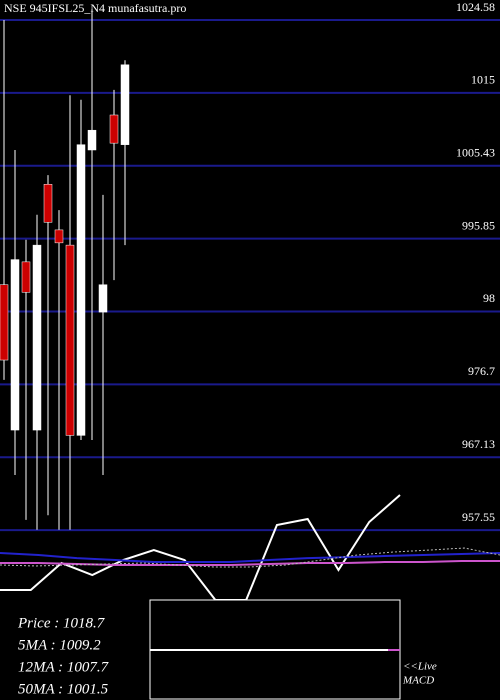 The height and width of the screenshot is (700, 500). What do you see at coordinates (61, 623) in the screenshot?
I see `stat-line: Price : 1018.7` at bounding box center [61, 623].